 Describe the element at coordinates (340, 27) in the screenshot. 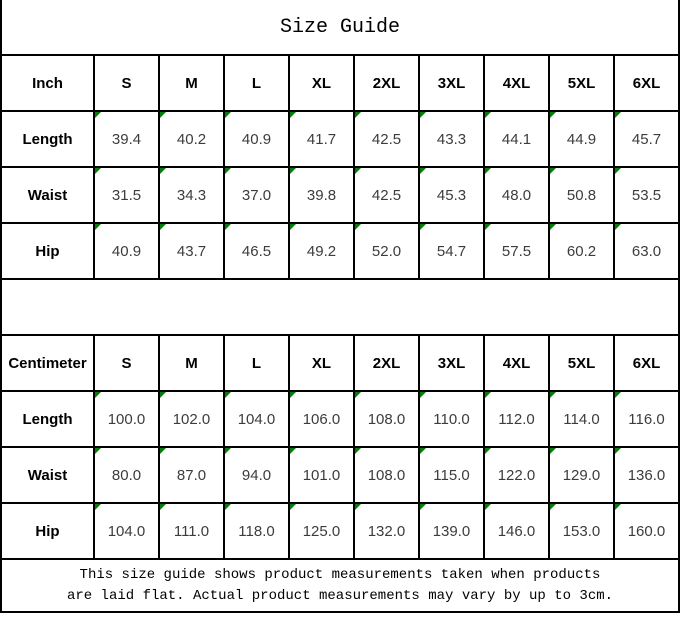

I see `page-title: Size Guide` at that location.